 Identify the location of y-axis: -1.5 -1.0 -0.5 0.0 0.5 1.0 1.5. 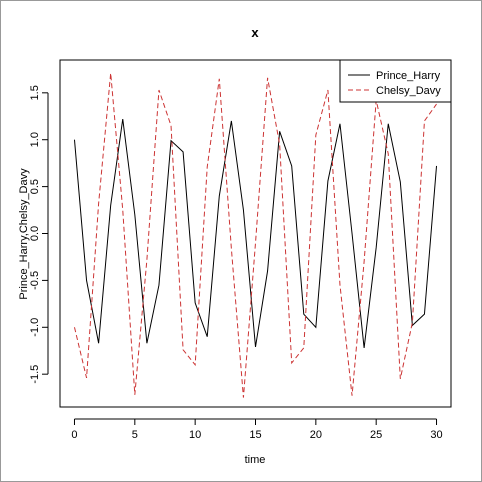
(39, 234).